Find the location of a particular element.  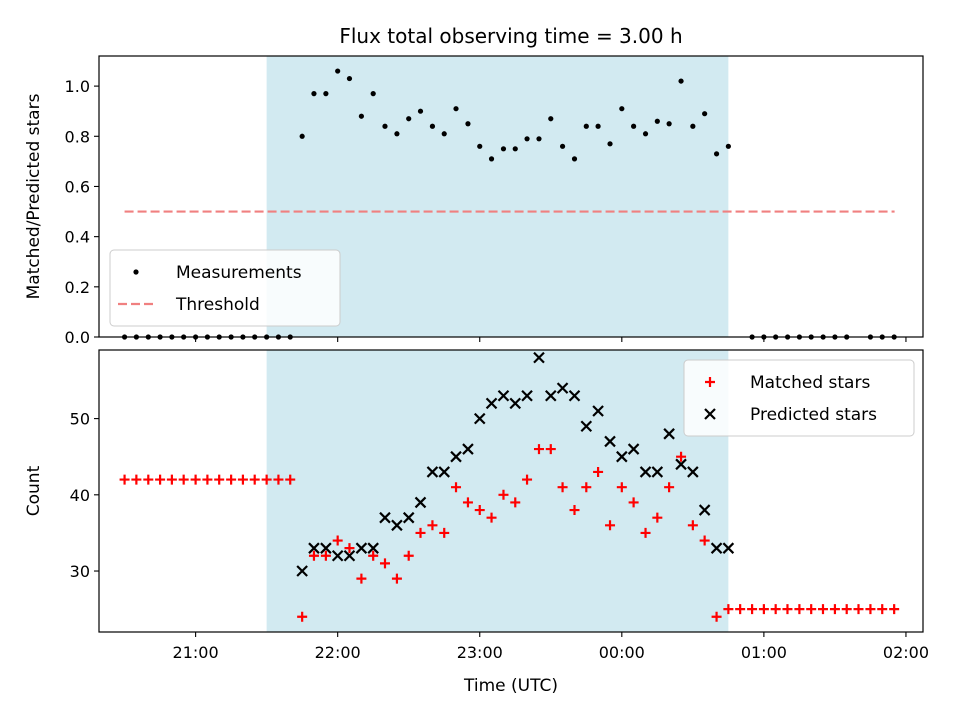

y-tick-label: 0.8 is located at coordinates (77, 136).